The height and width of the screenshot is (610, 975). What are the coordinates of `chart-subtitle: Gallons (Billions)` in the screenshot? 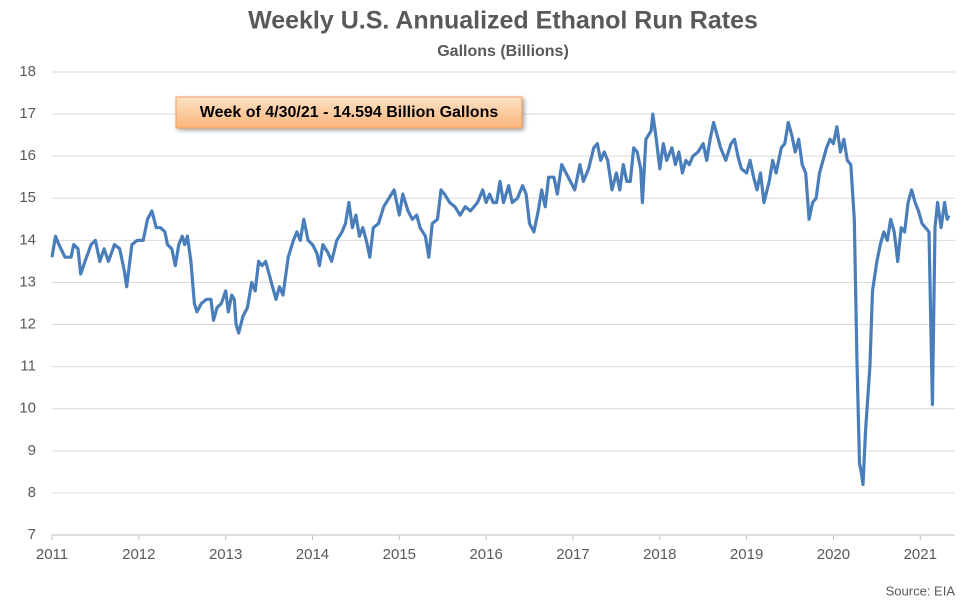 It's located at (503, 51).